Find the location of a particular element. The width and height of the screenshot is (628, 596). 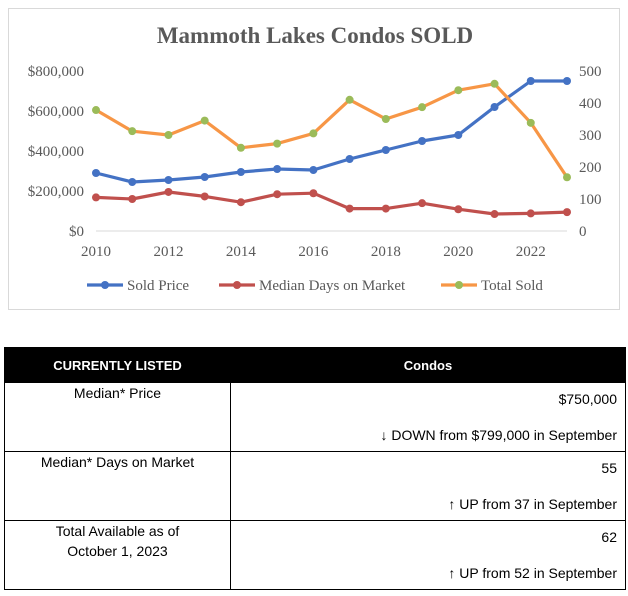

y-right-tick-label: 300 is located at coordinates (590, 136).